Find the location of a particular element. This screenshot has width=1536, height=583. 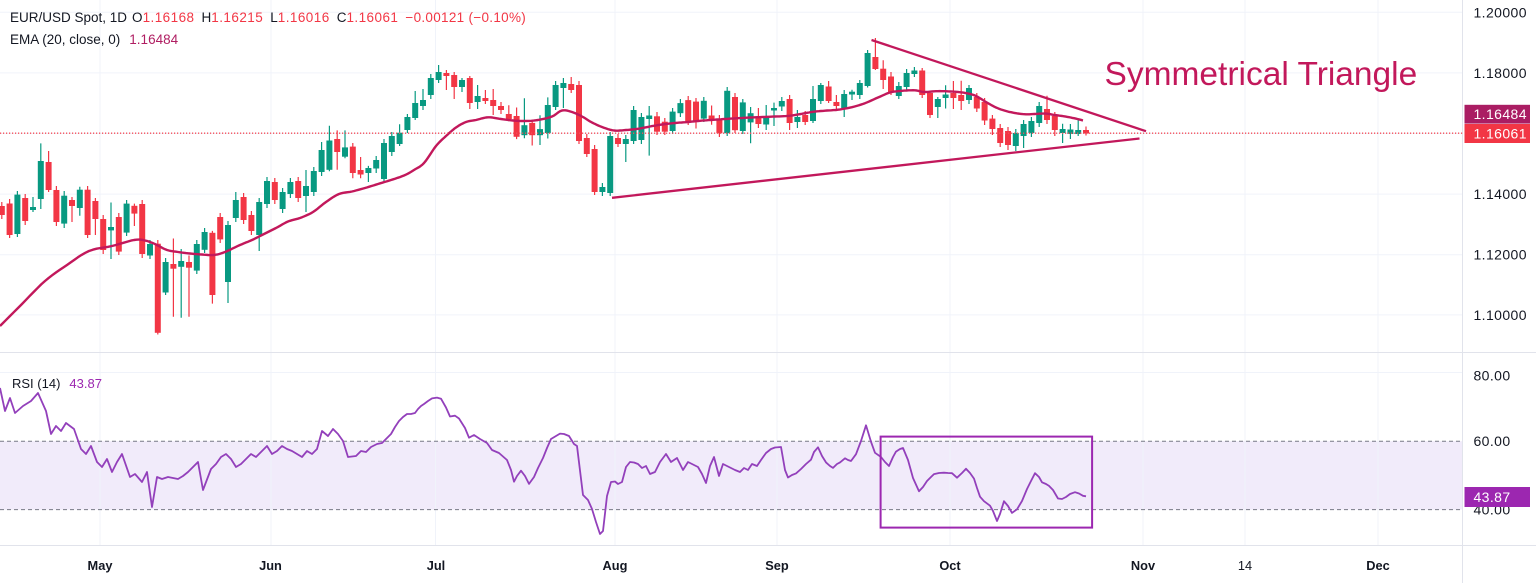

svg-text: 1.18000 is located at coordinates (1500, 73).